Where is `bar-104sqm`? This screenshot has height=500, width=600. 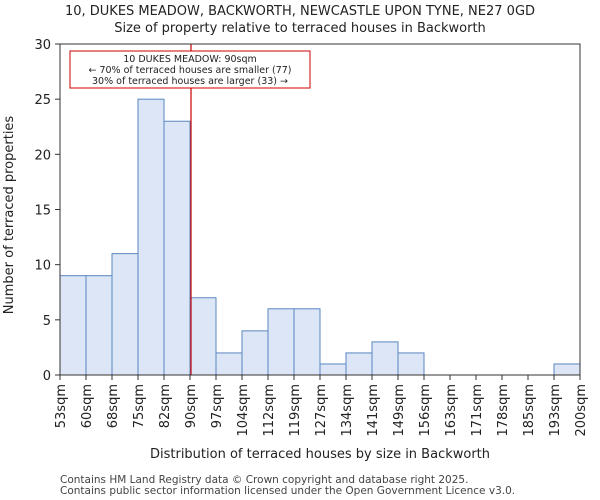 bar-104sqm is located at coordinates (255, 353).